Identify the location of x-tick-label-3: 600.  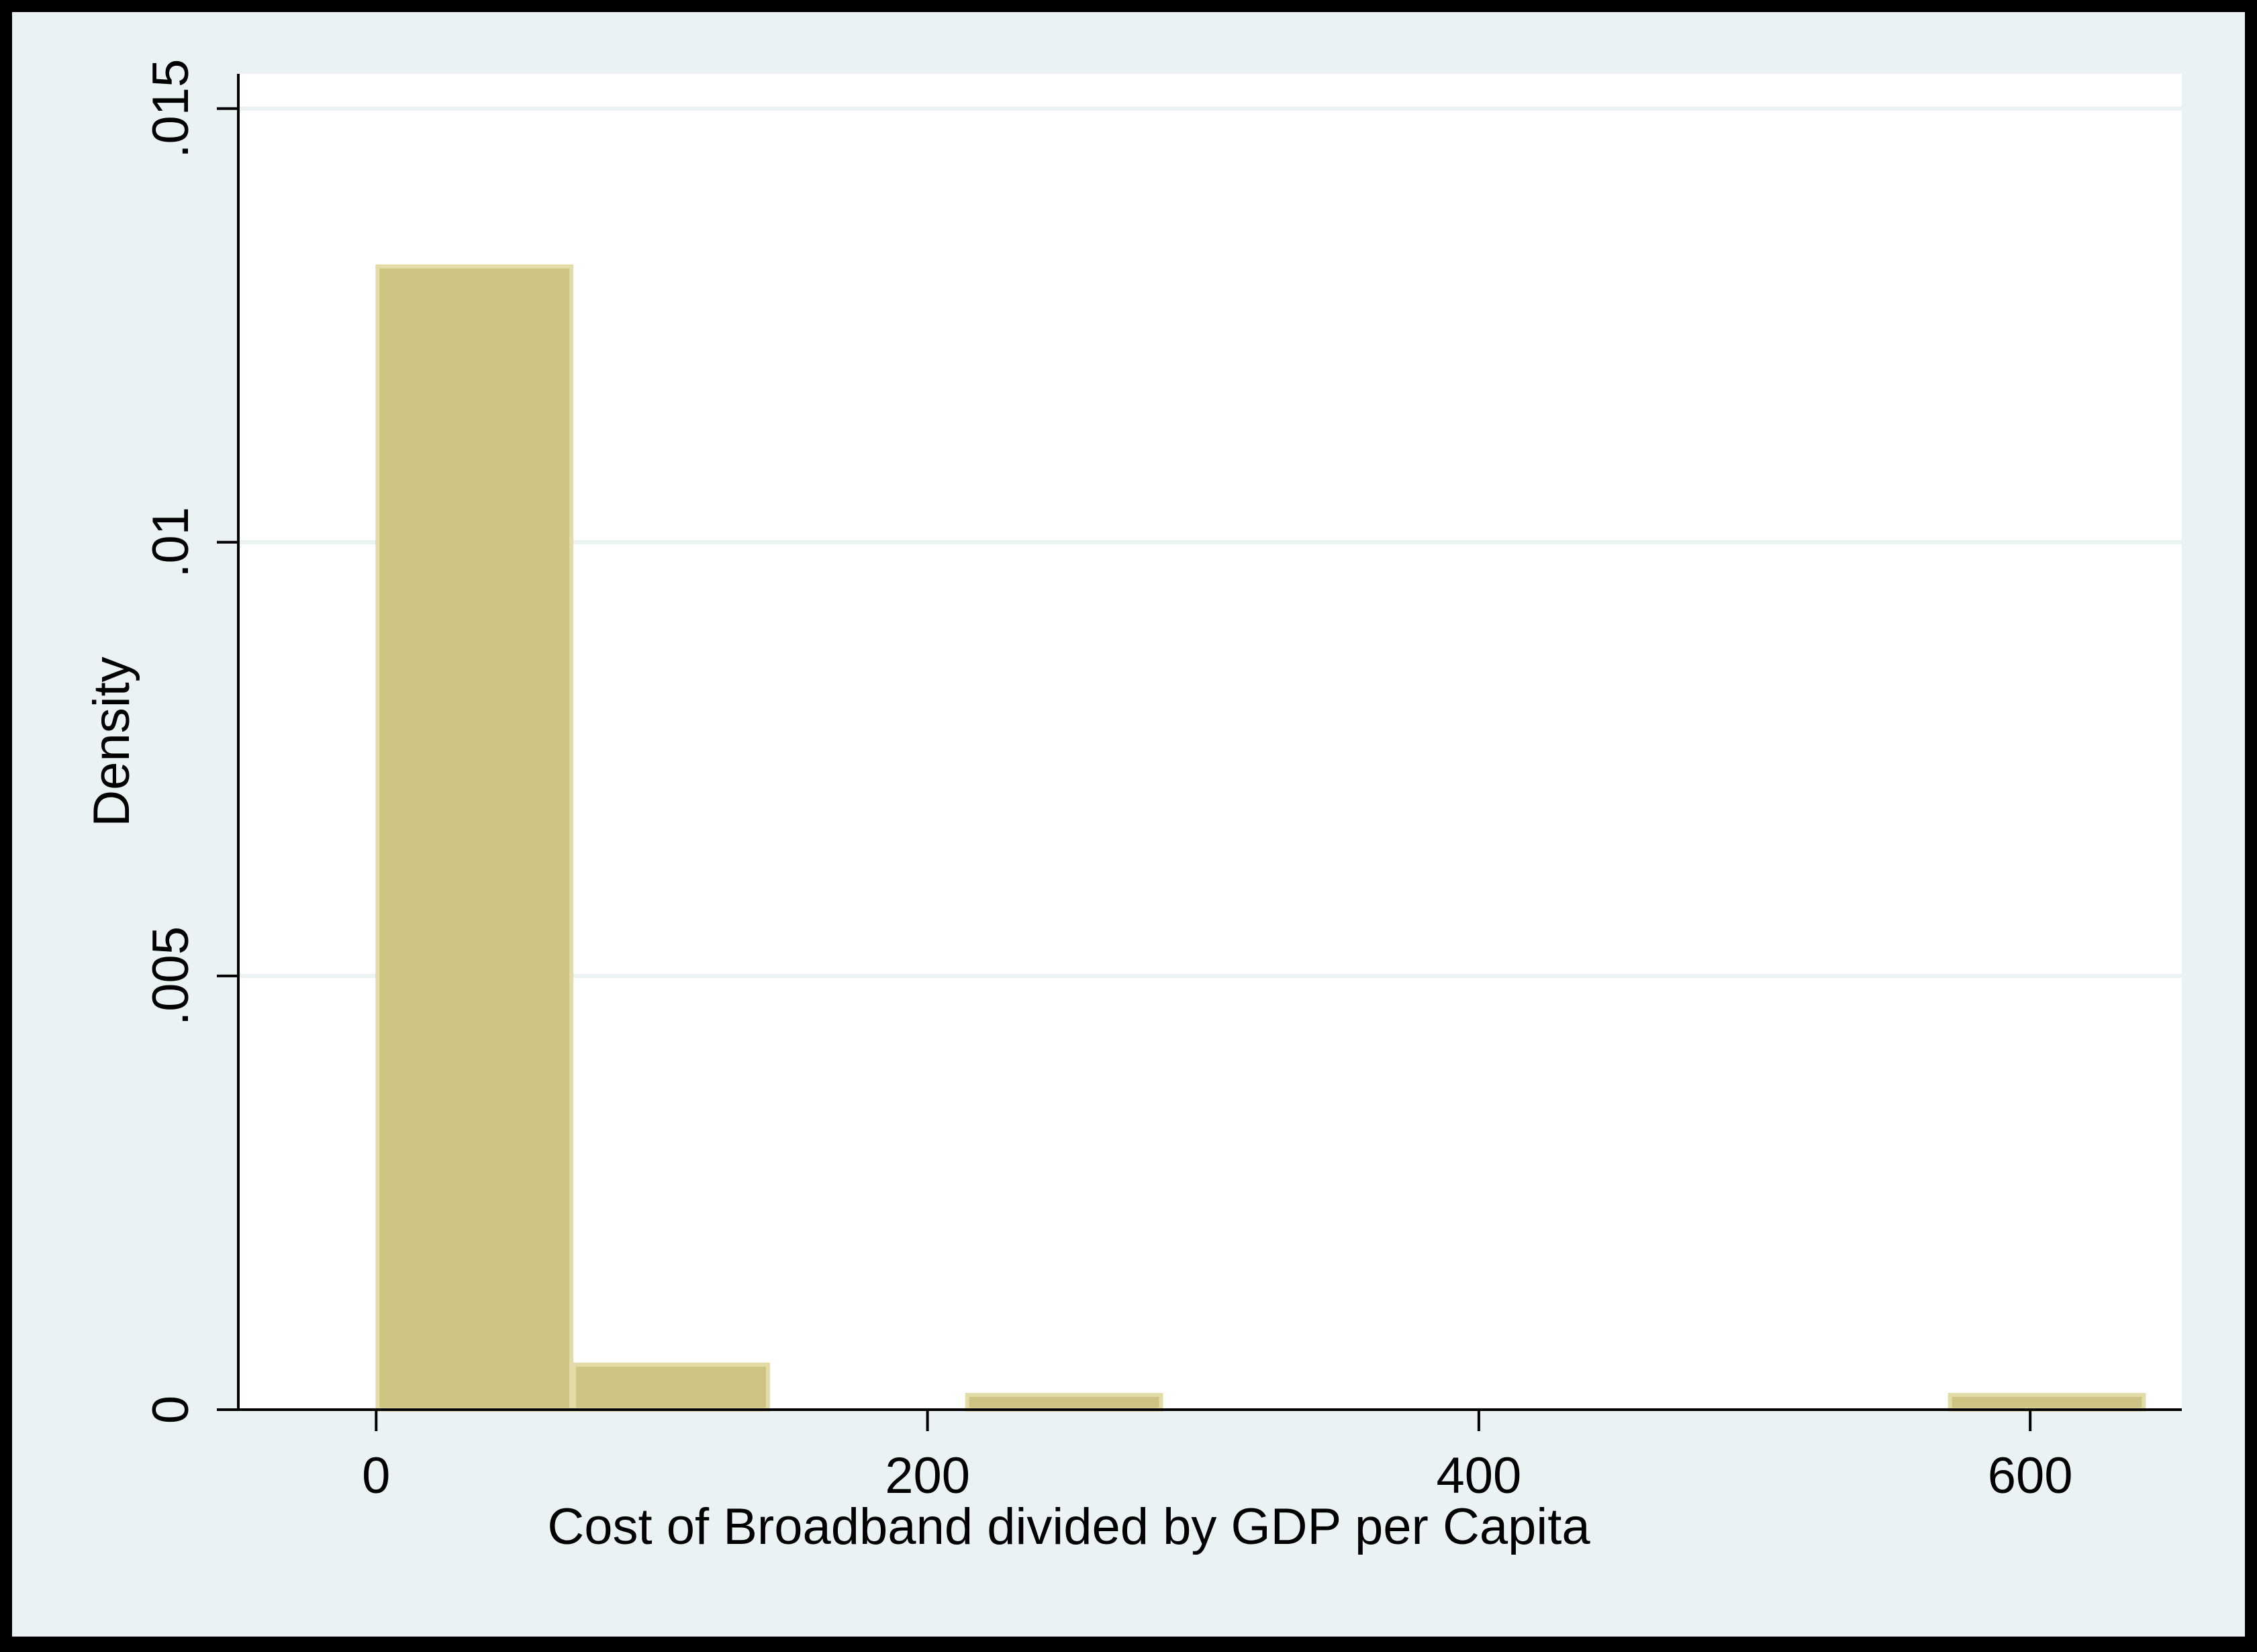
(2030, 1475).